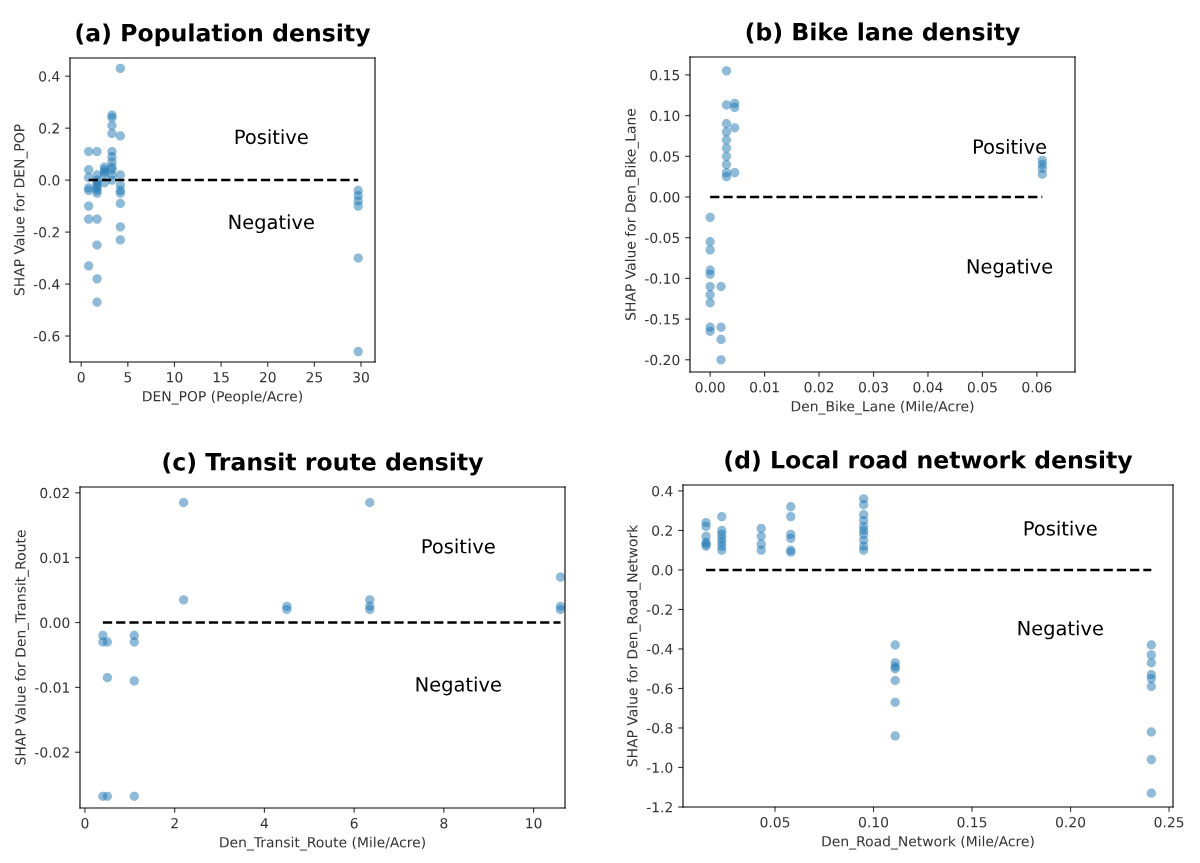 Image resolution: width=1200 pixels, height=863 pixels. I want to click on y-tick-label: -0.01, so click(52, 687).